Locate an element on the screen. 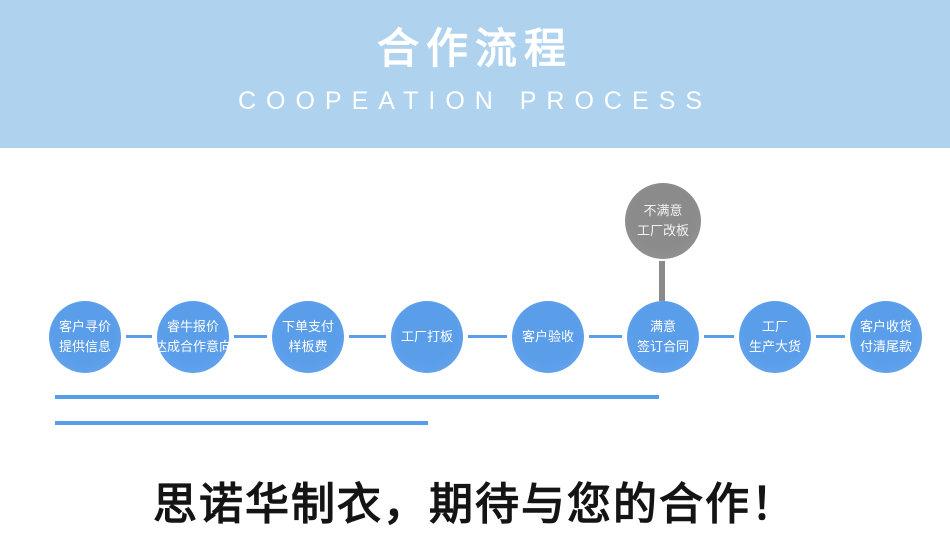 This screenshot has height=557, width=950. flow-step-3: 下单支付 样板费 is located at coordinates (308, 337).